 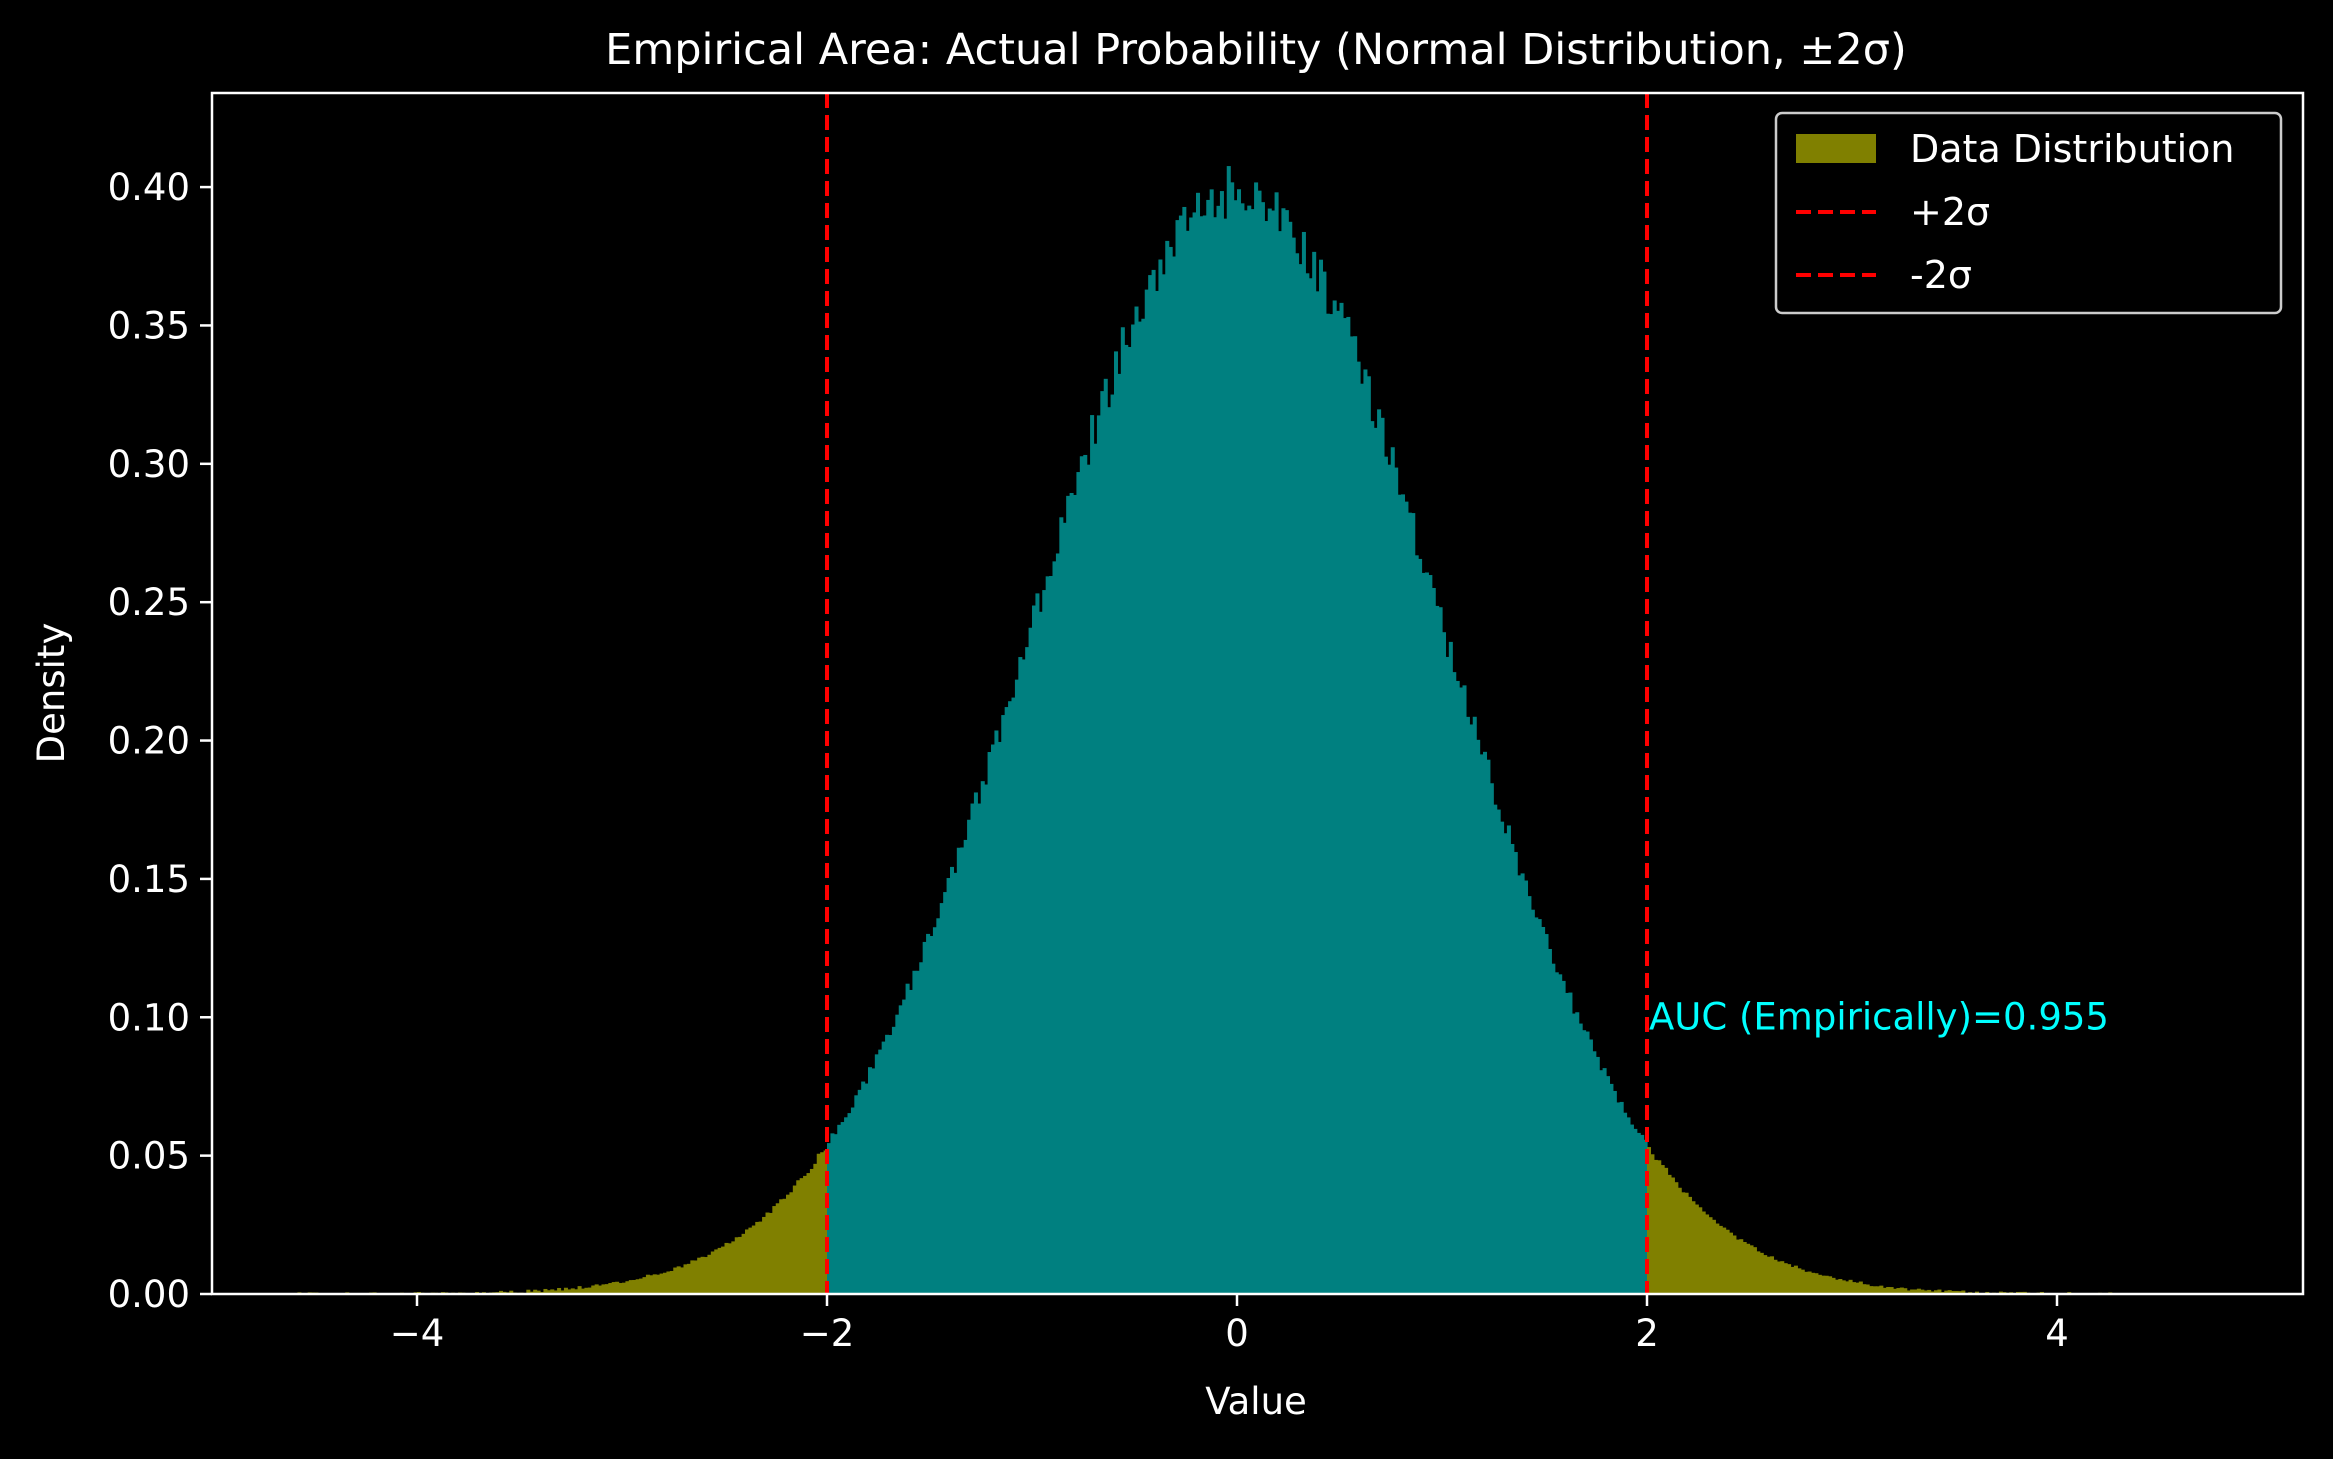 I want to click on legend-label-plus-2sigma: +2σ, so click(x=1950, y=212).